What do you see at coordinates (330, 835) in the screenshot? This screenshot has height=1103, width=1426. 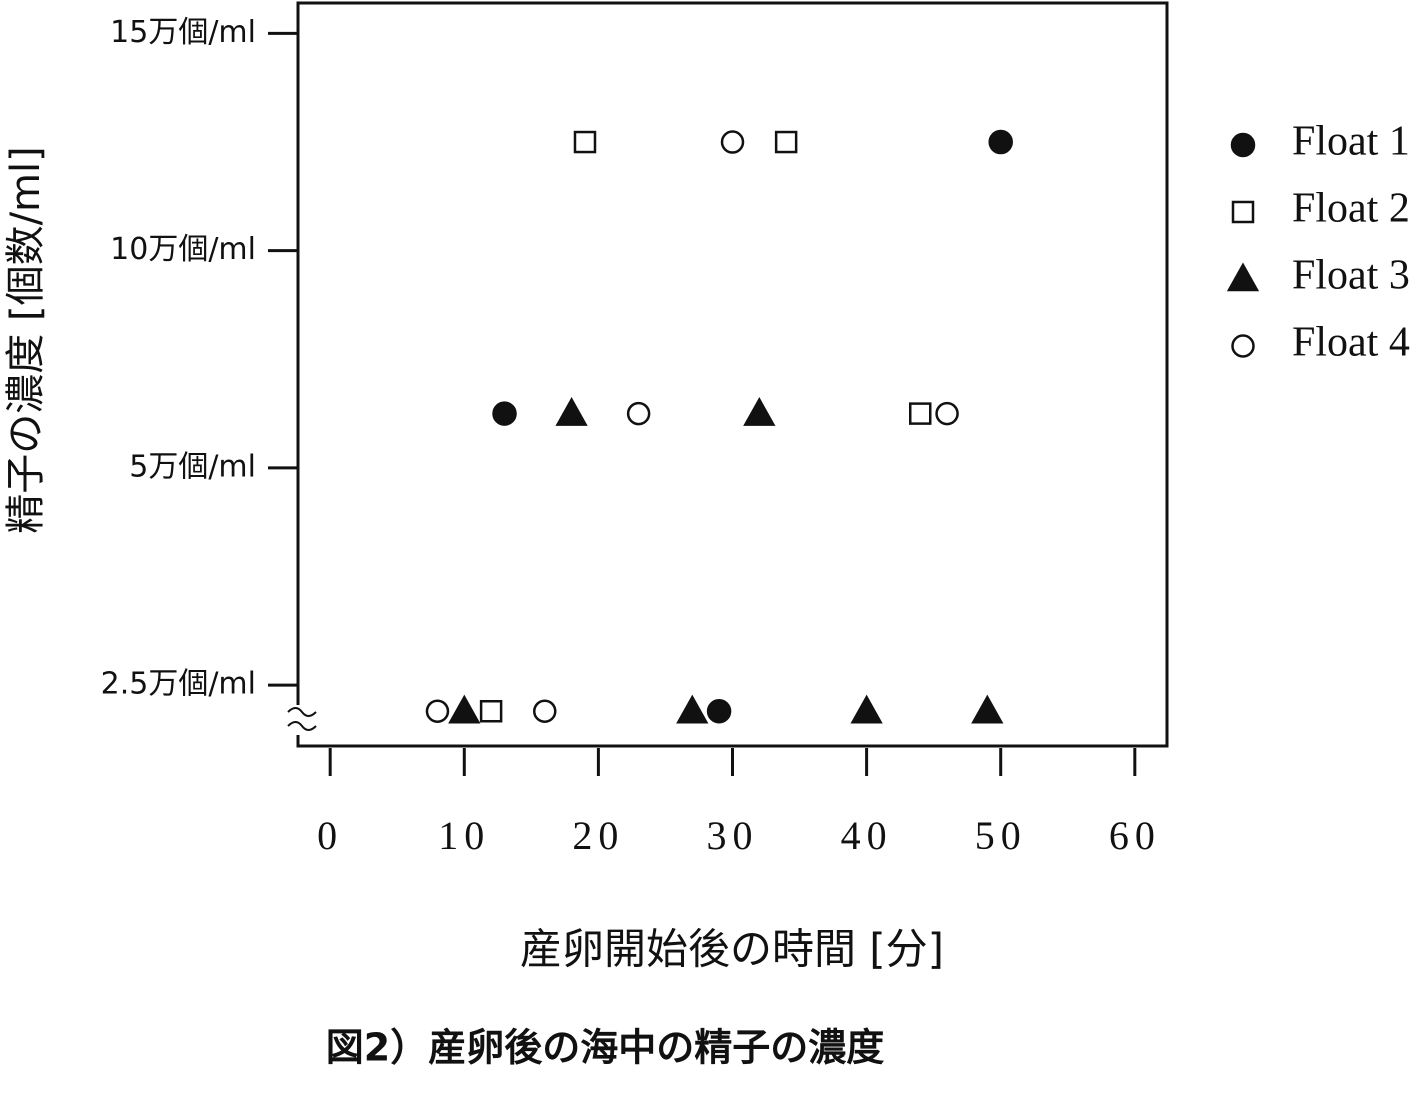 I see `x-tick-label: 0` at bounding box center [330, 835].